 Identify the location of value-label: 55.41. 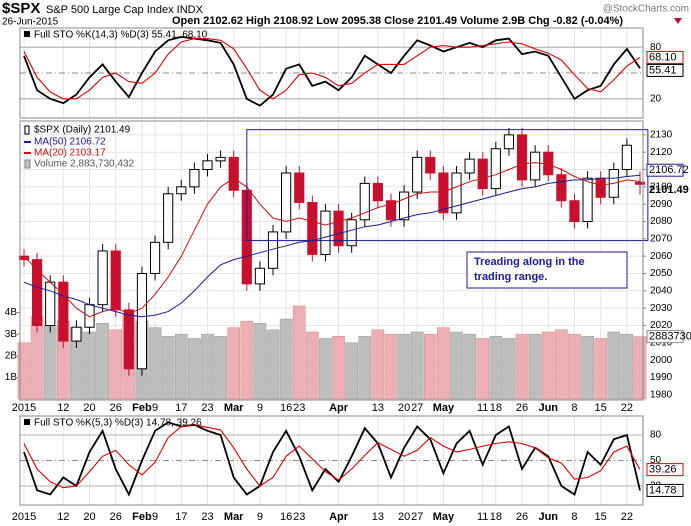
(663, 70).